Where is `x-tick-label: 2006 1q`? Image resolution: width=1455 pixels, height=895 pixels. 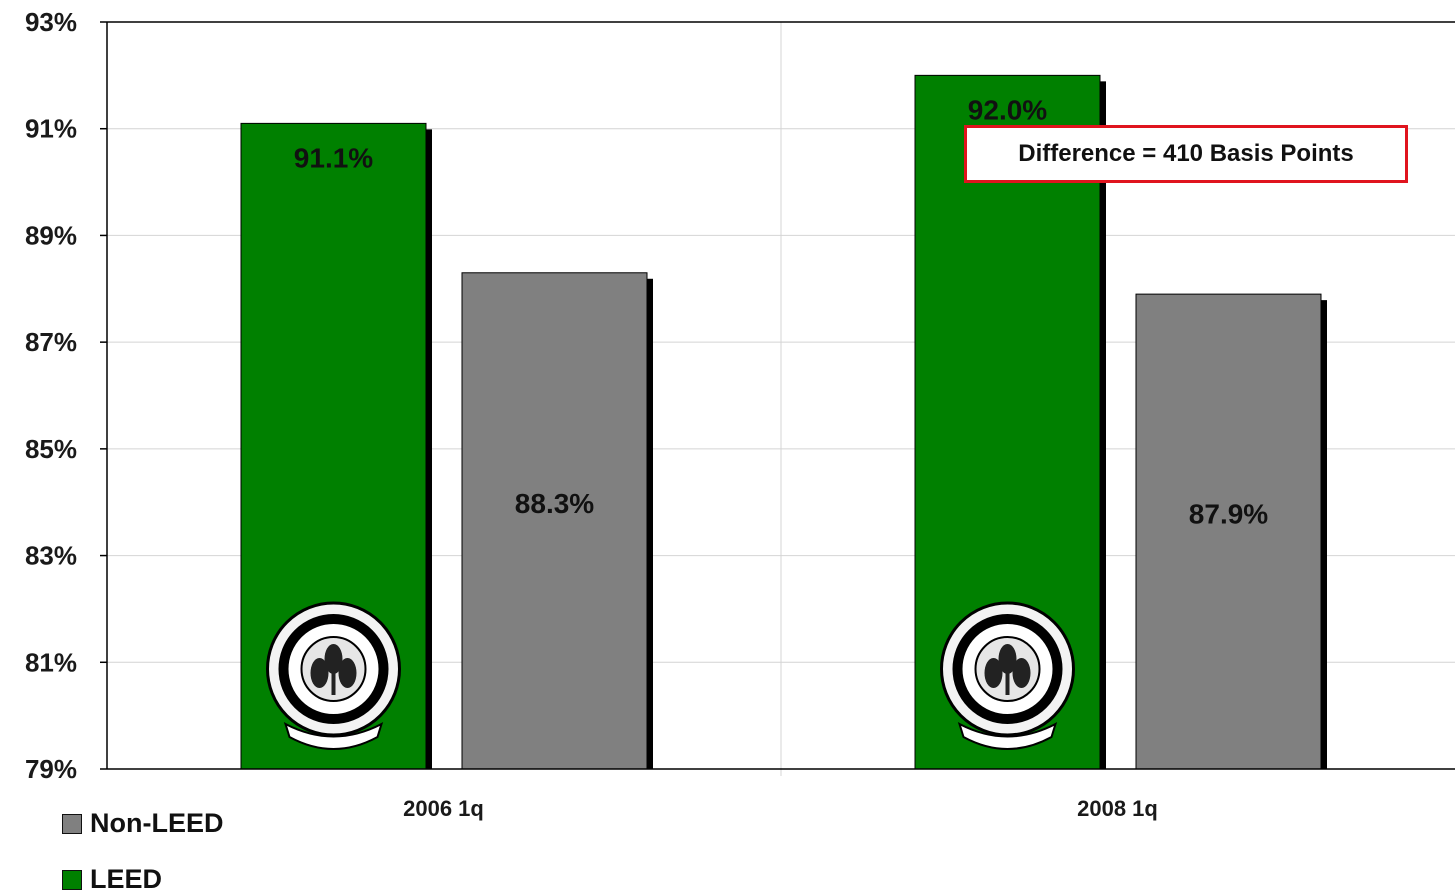 x-tick-label: 2006 1q is located at coordinates (443, 808).